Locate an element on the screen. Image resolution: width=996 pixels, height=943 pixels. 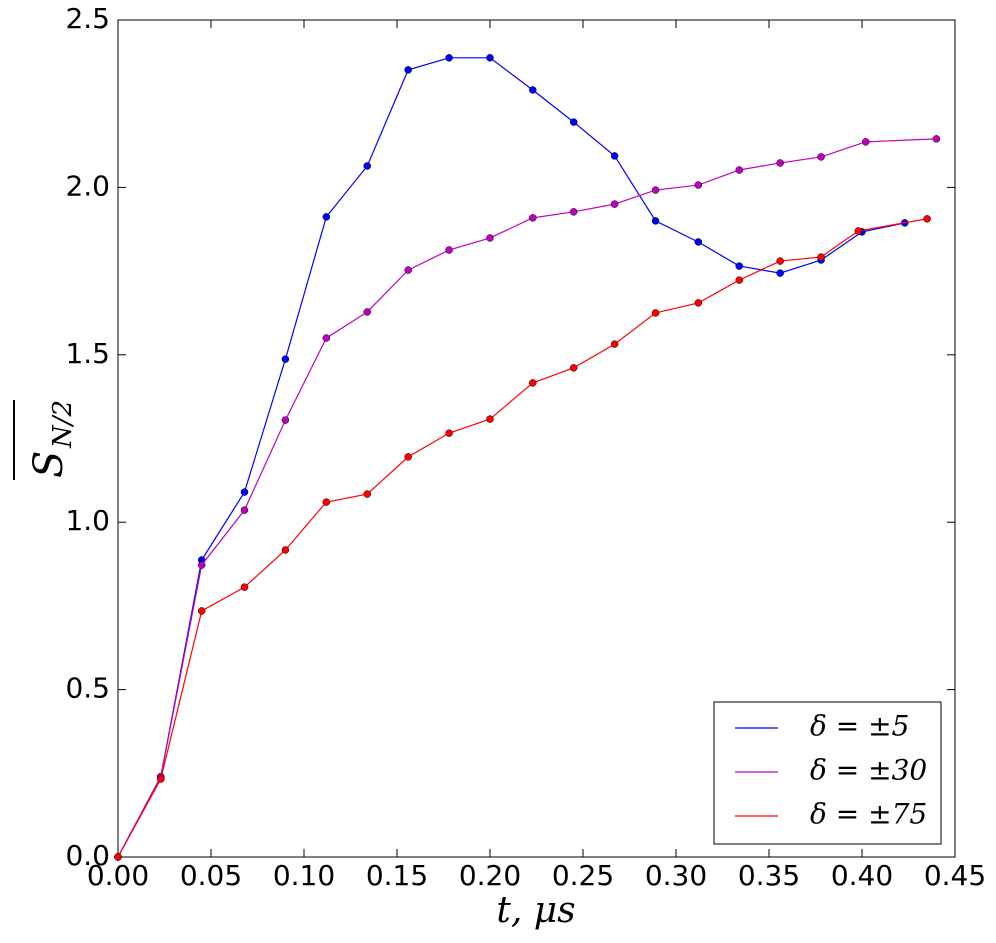
x-tick-label: 0.05 is located at coordinates (211, 875).